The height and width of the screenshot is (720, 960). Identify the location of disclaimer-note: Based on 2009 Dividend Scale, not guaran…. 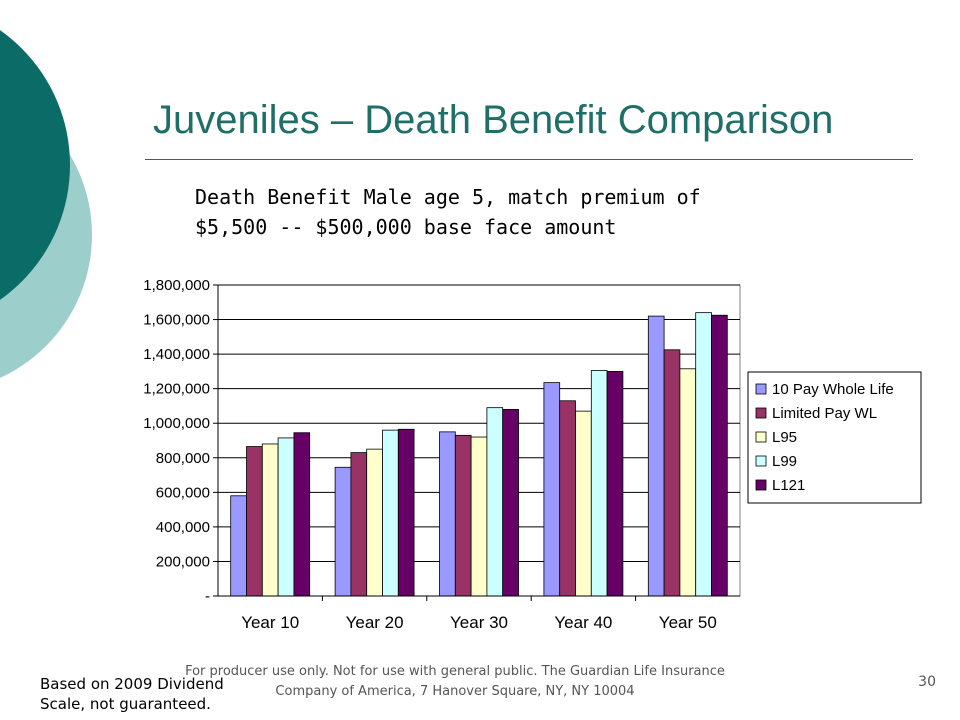
(132, 694).